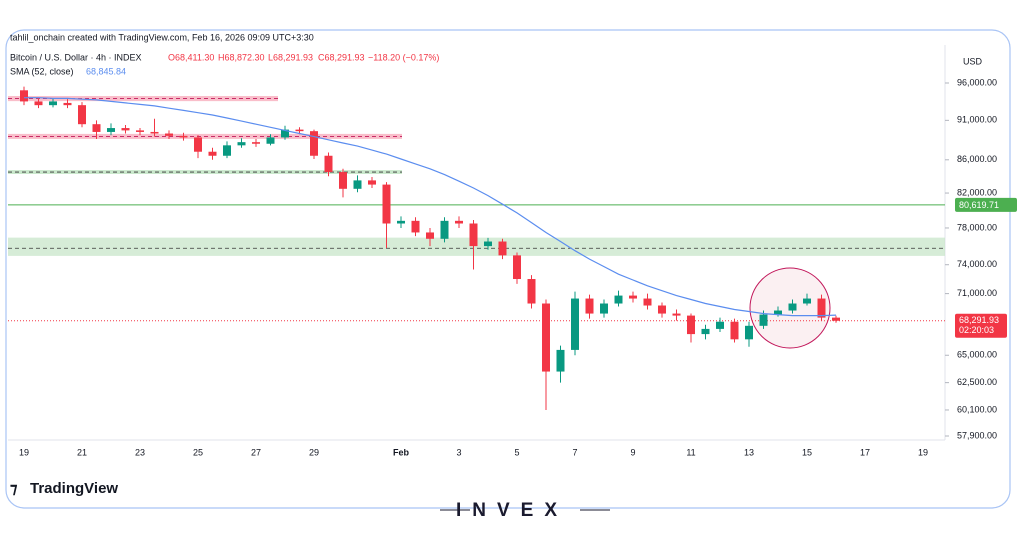  Describe the element at coordinates (977, 192) in the screenshot. I see `y-tick-label: 82,000.00` at that location.